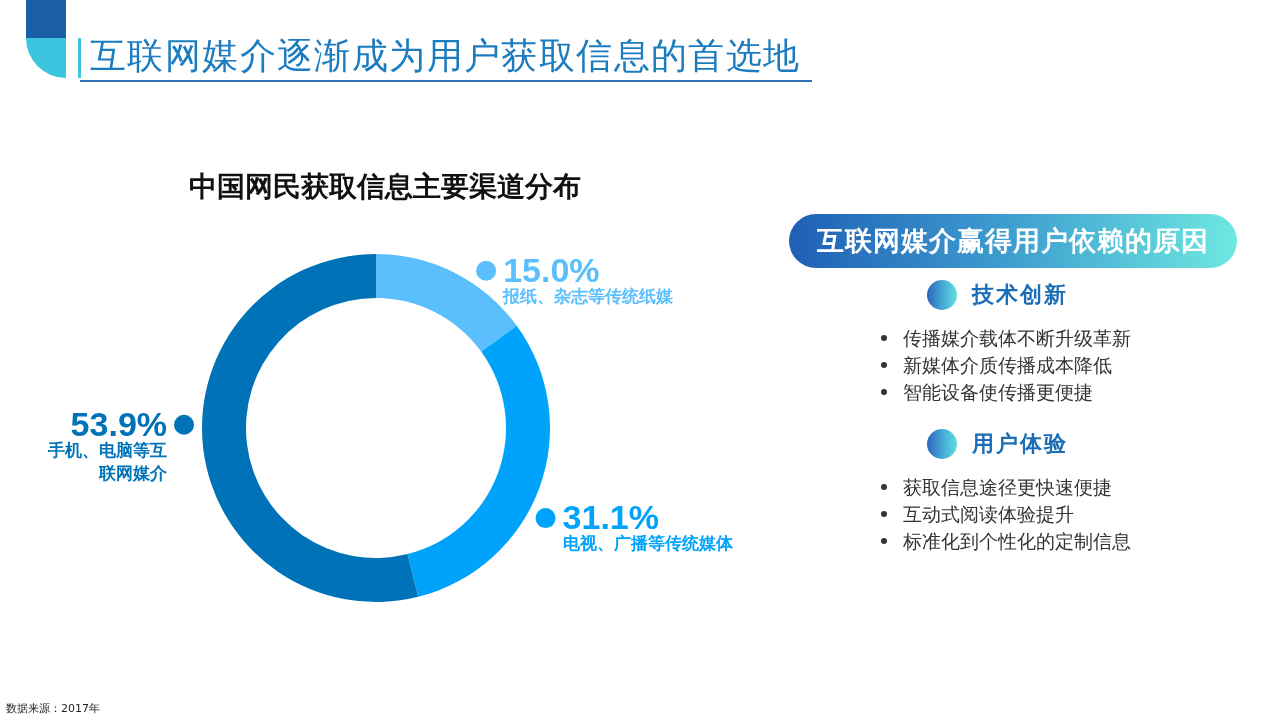  I want to click on chart-subtitle: 中国网民获取信息主要渠道分布, so click(385, 186).